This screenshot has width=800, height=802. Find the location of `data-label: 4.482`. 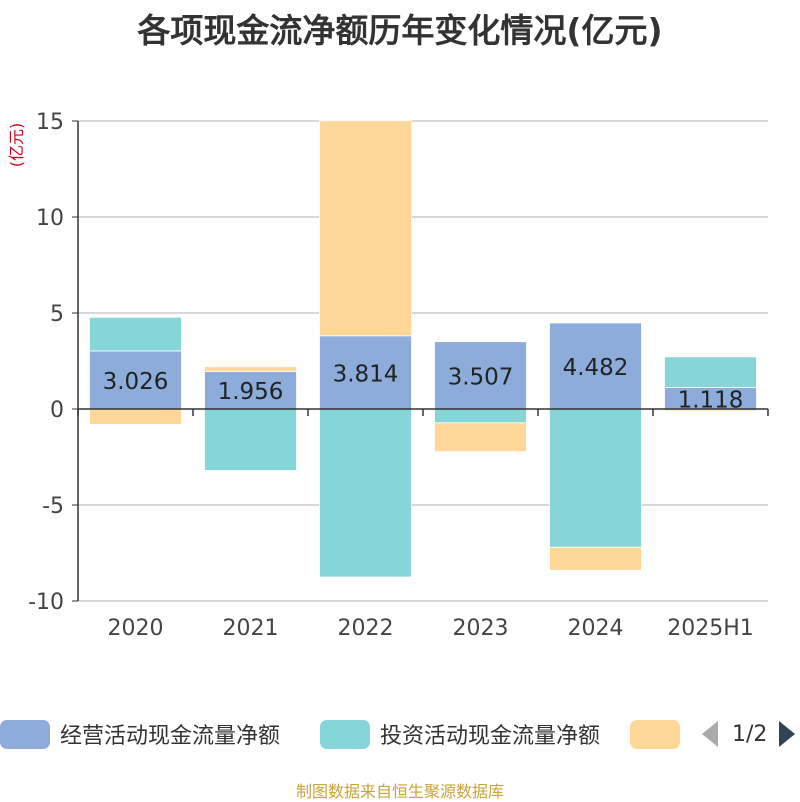

data-label: 4.482 is located at coordinates (596, 368).